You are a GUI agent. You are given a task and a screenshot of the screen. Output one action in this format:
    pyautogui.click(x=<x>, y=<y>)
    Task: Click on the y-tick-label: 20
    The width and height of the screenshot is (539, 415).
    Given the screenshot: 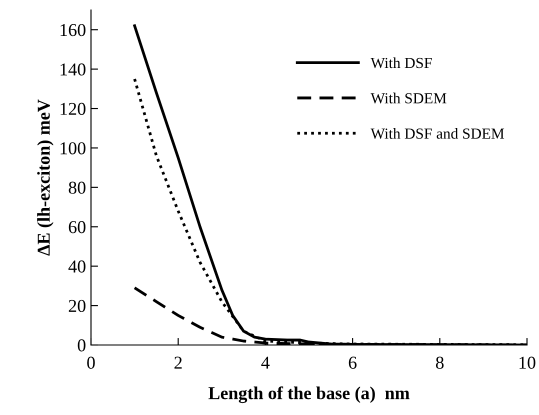 What is the action you would take?
    pyautogui.click(x=77, y=306)
    